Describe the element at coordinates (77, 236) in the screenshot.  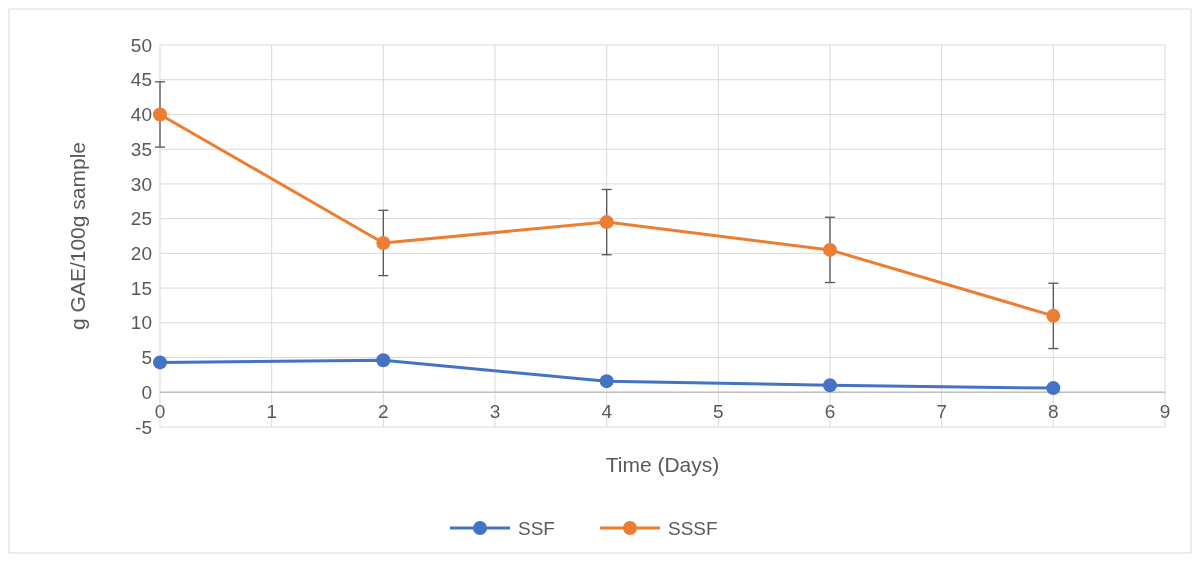
I see `y-axis-title: g GAE/100g sample` at that location.